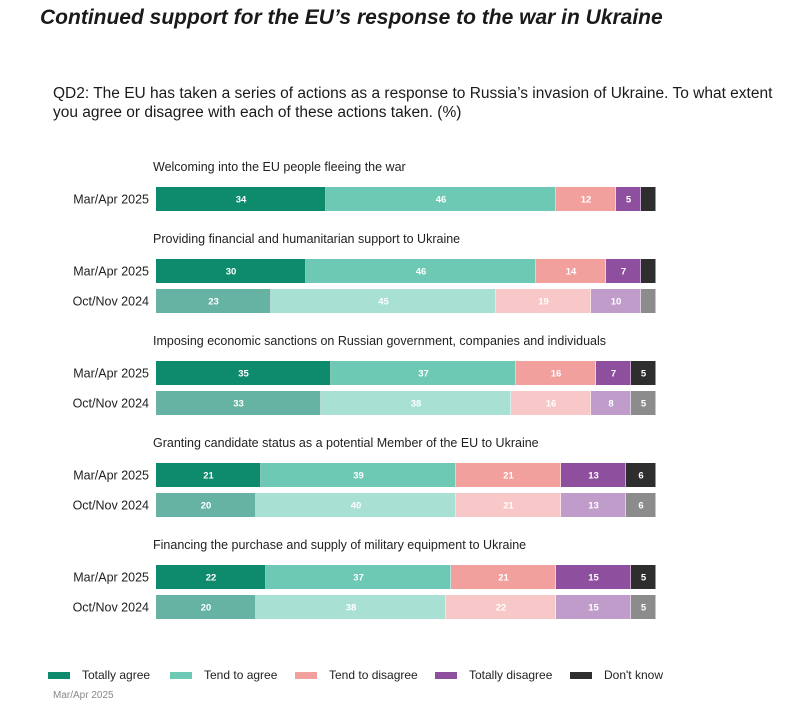 The height and width of the screenshot is (703, 805). I want to click on data-label: 45, so click(383, 302).